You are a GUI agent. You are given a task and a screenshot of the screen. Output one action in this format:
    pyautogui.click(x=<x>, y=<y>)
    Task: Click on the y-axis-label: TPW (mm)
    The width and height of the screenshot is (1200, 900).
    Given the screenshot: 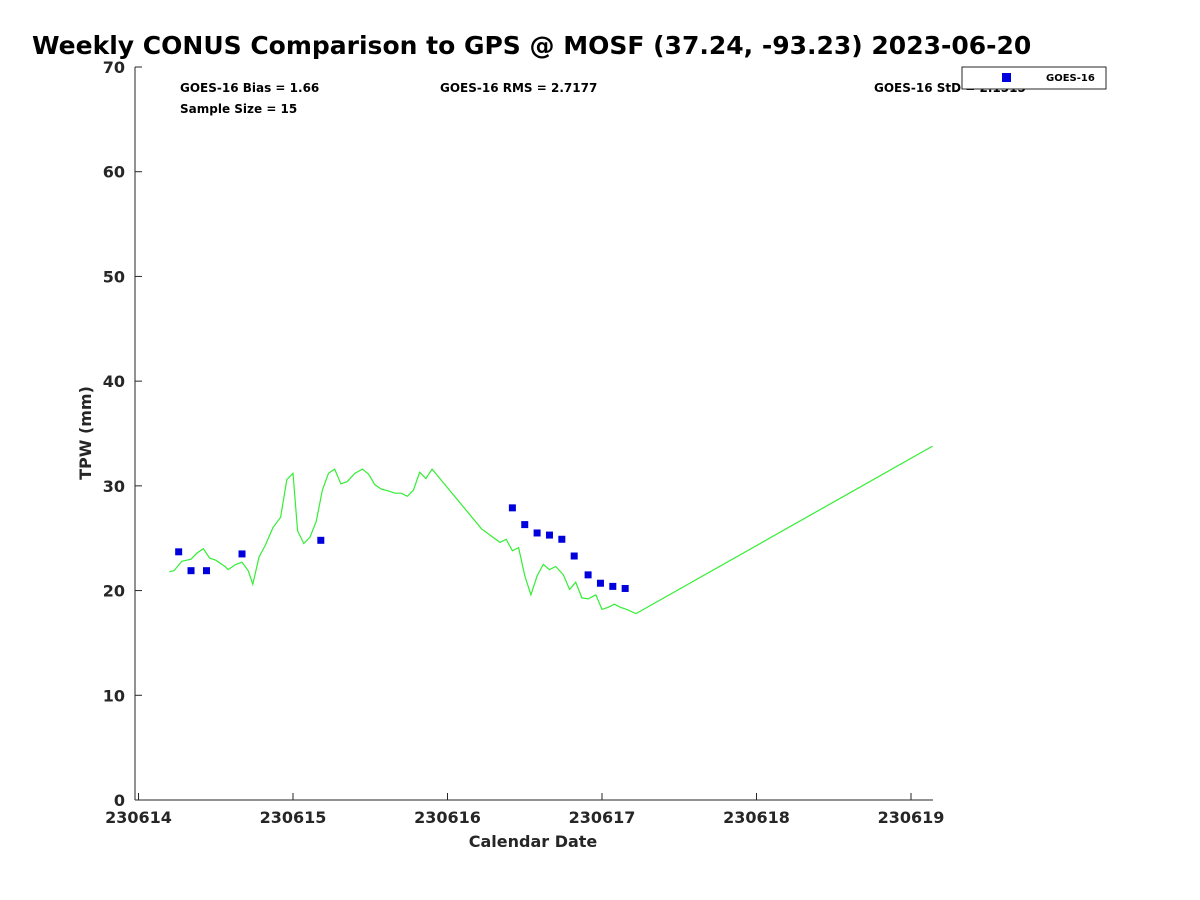 What is the action you would take?
    pyautogui.click(x=85, y=433)
    